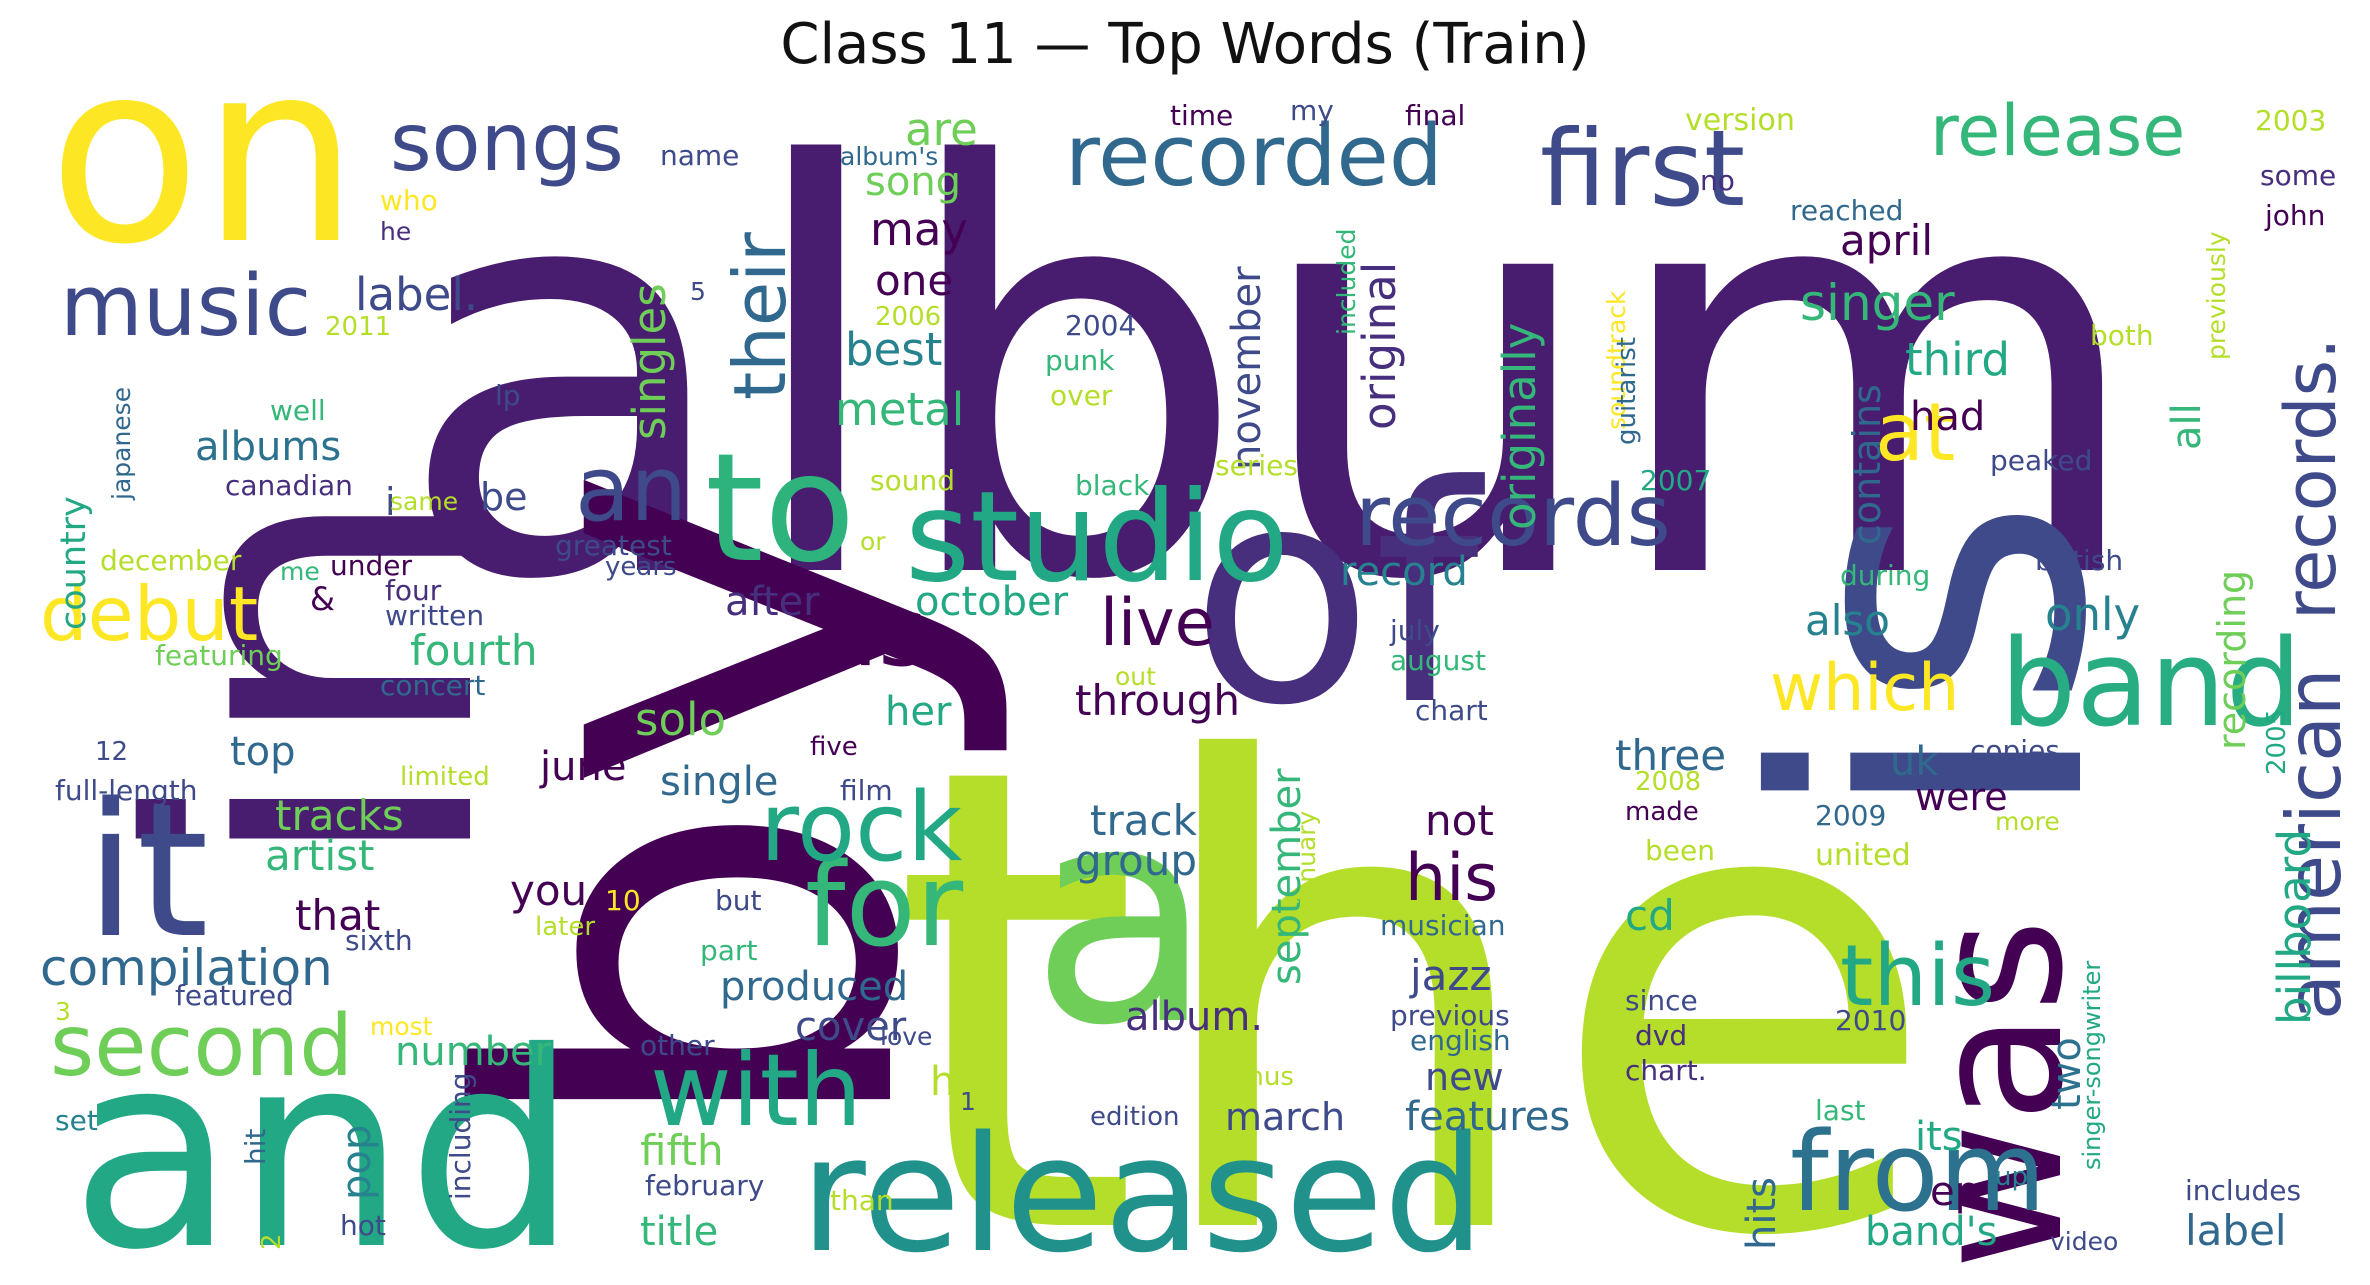 Image resolution: width=2370 pixels, height=1285 pixels. Describe the element at coordinates (1306, 858) in the screenshot. I see `word-january: january` at that location.